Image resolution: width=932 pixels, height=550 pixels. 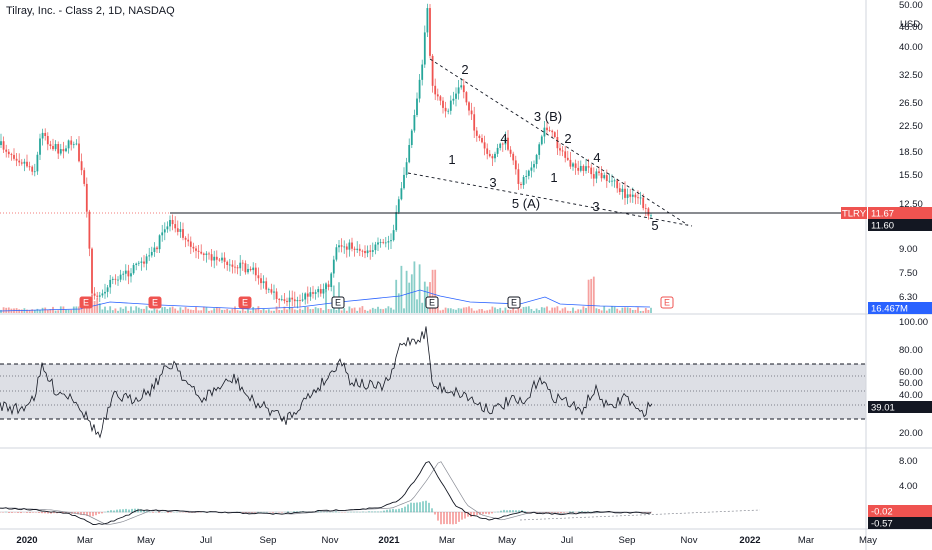 I want to click on rsi-value-tag: 39.01, so click(x=900, y=407).